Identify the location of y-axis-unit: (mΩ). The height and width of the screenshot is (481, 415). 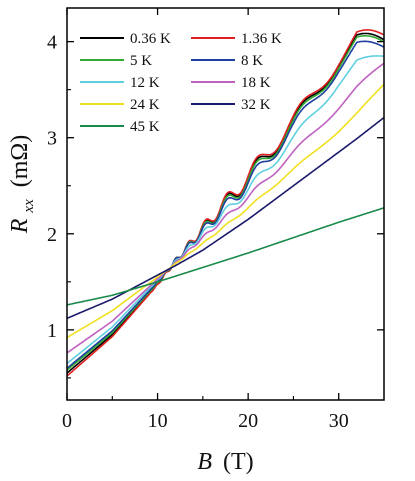
(20, 161).